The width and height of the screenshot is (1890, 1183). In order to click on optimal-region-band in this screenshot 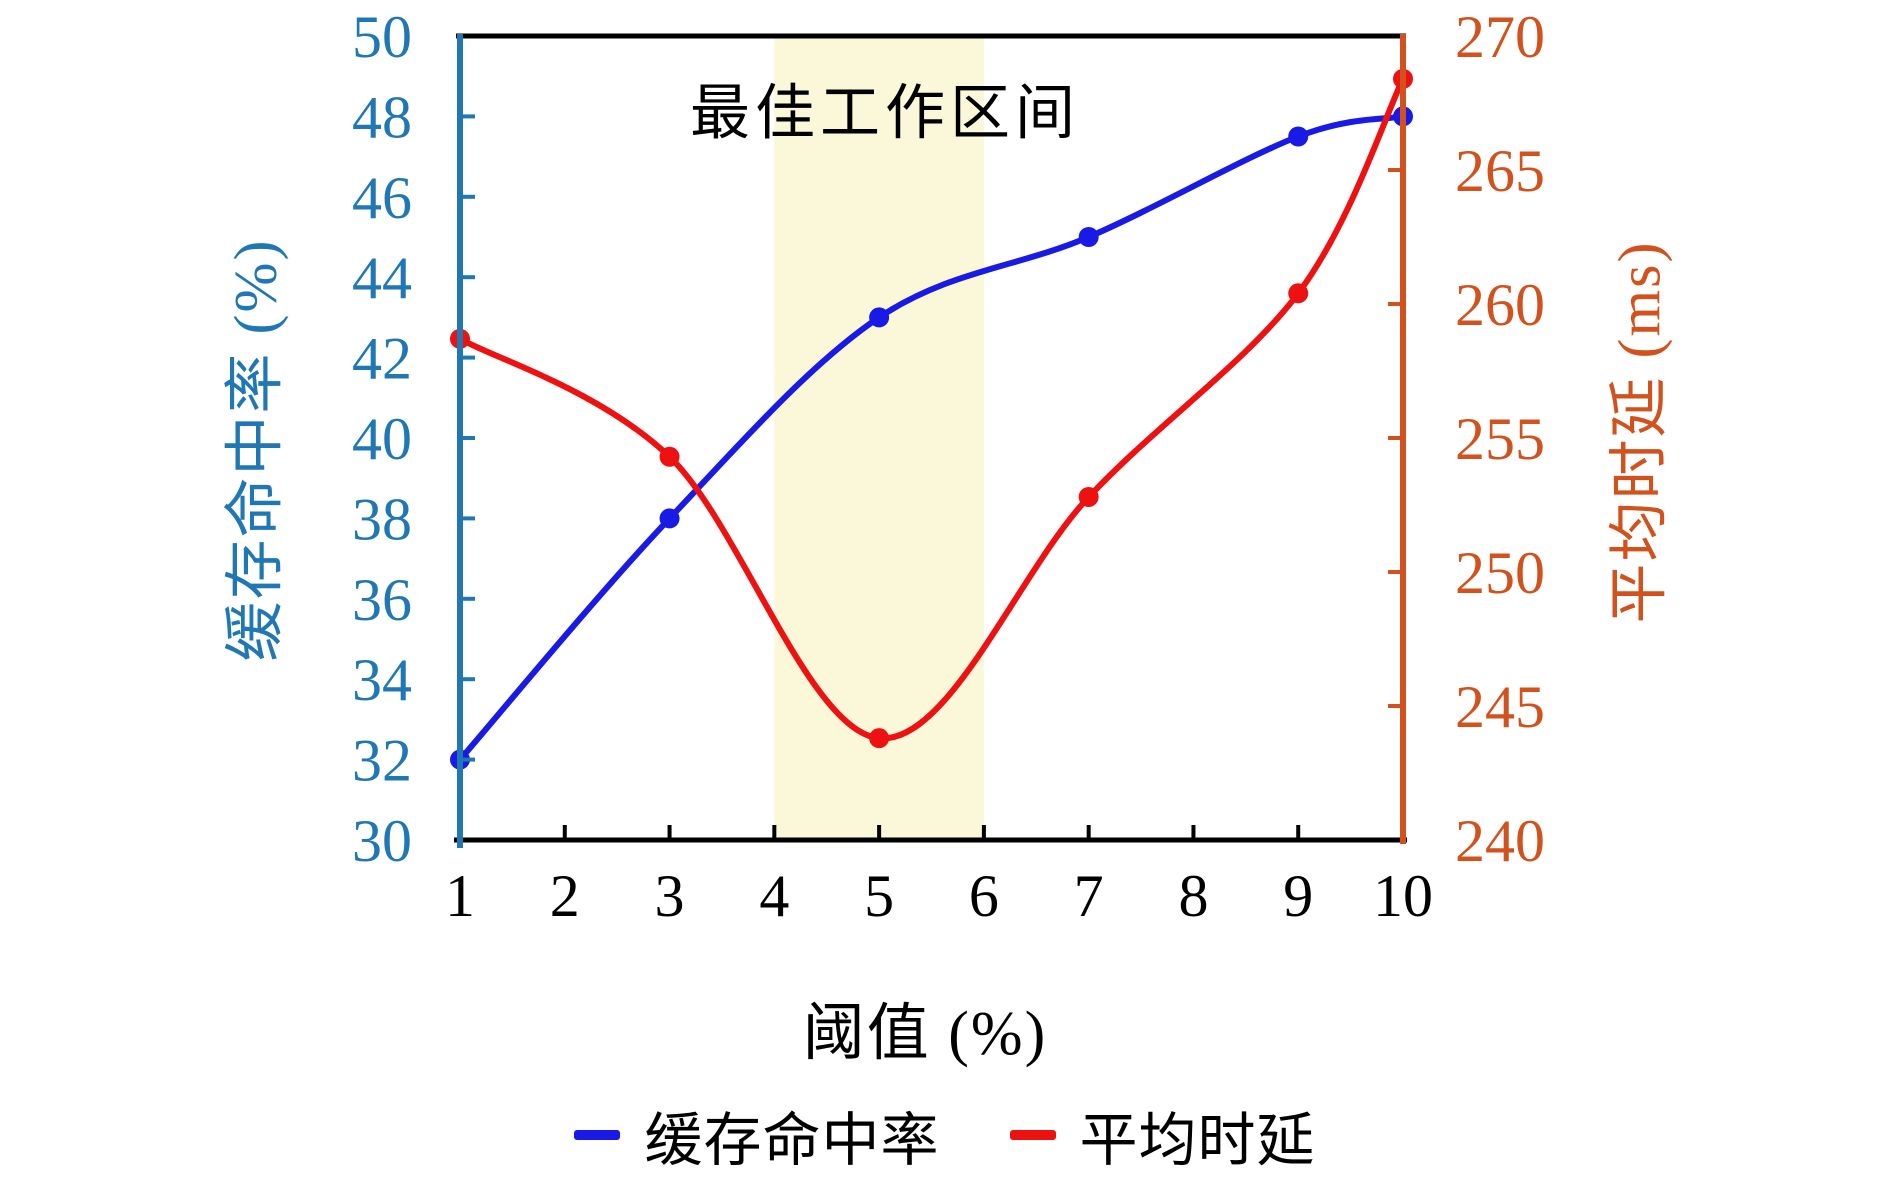, I will do `click(879, 438)`.